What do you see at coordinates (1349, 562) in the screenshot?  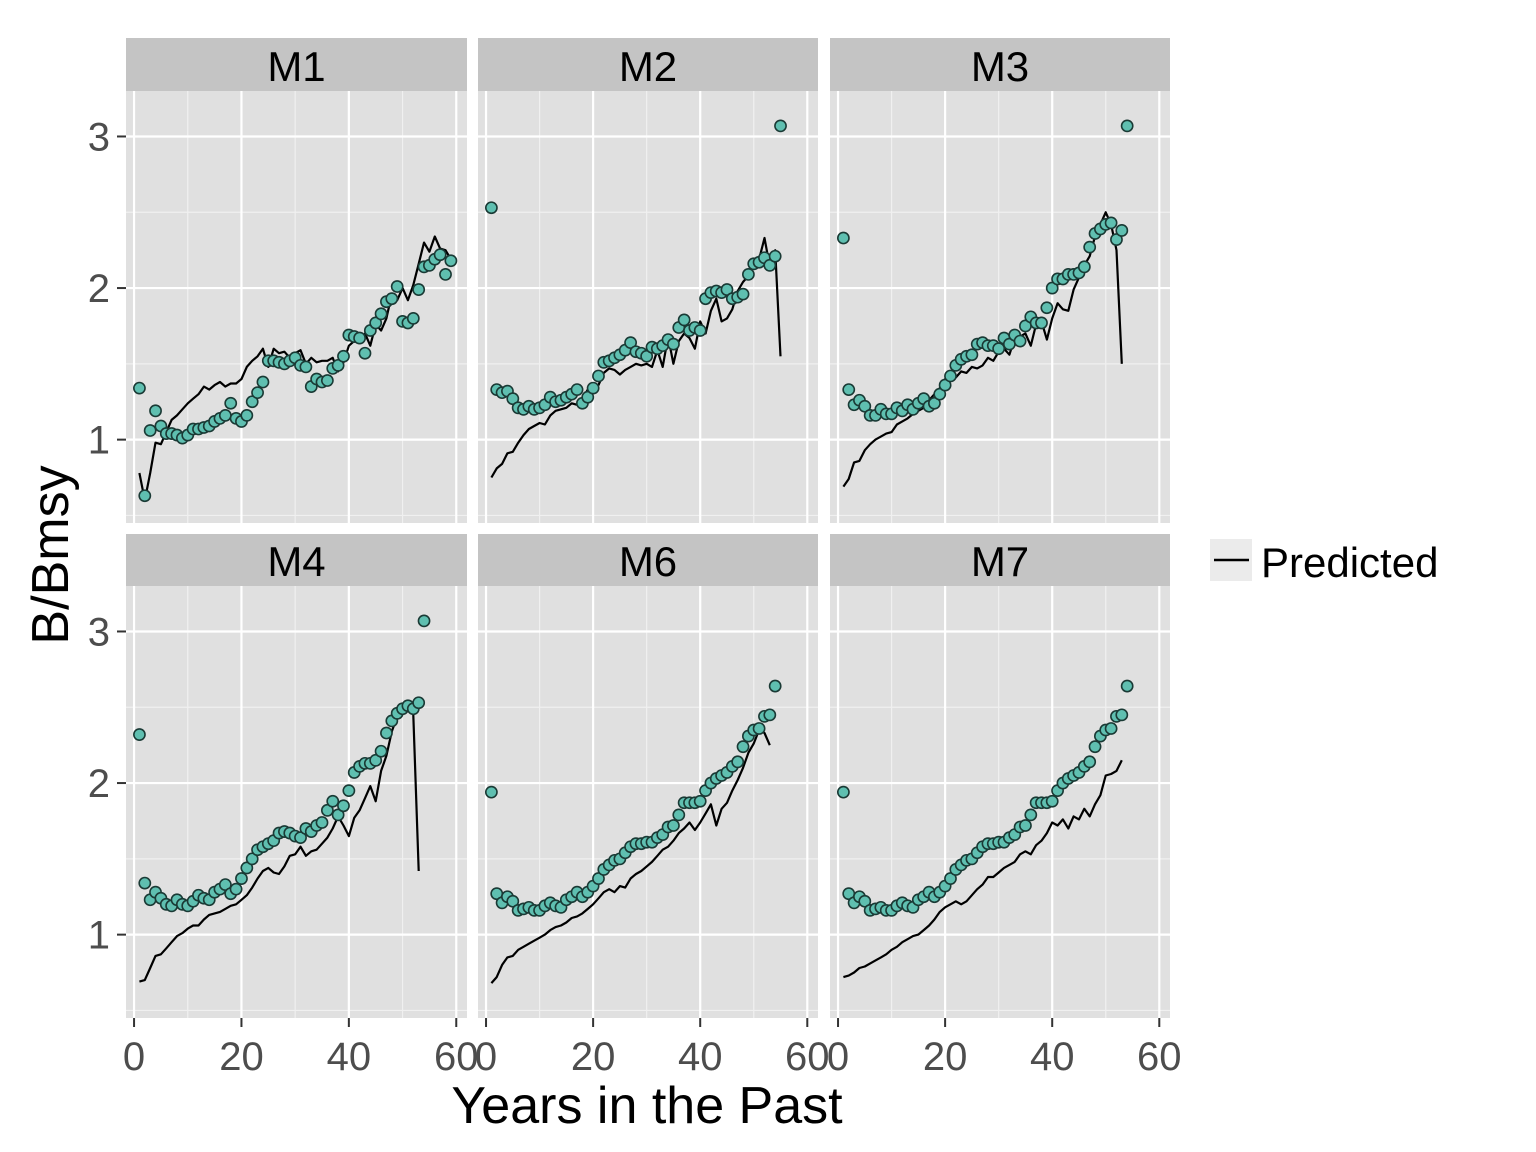 I see `legend-label-predicted: Predicted` at bounding box center [1349, 562].